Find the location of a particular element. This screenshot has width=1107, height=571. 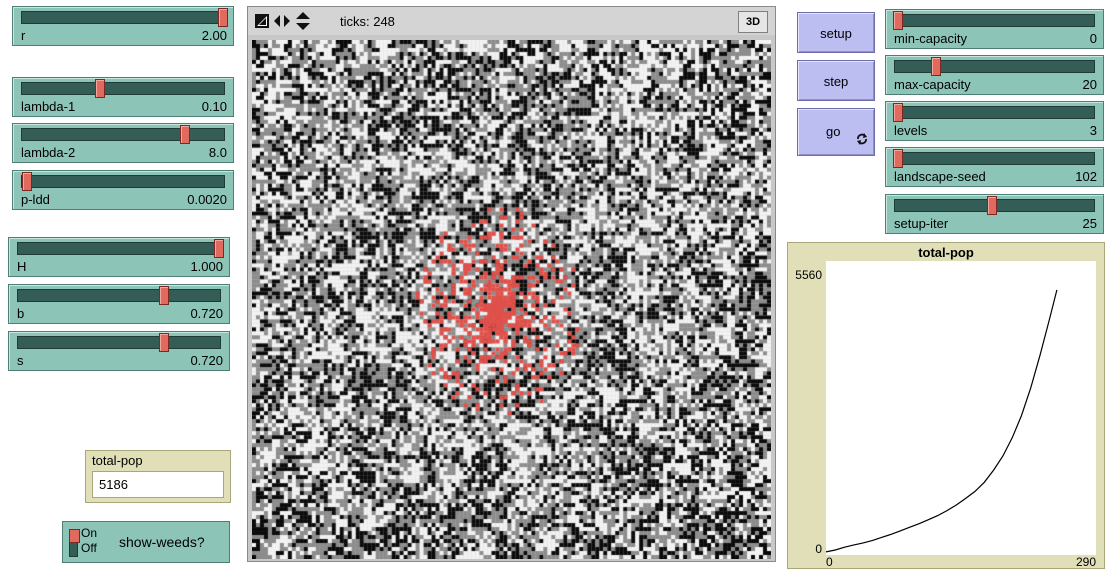

slider-label: r is located at coordinates (23, 35).